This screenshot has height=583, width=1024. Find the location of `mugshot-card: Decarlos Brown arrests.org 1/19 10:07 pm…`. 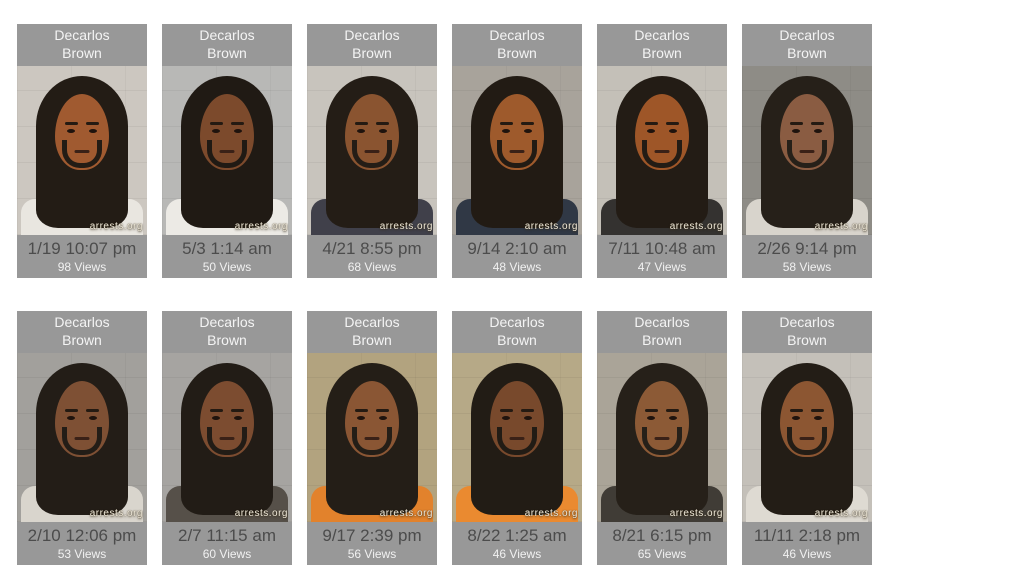

mugshot-card: Decarlos Brown arrests.org 1/19 10:07 pm… is located at coordinates (82, 151).